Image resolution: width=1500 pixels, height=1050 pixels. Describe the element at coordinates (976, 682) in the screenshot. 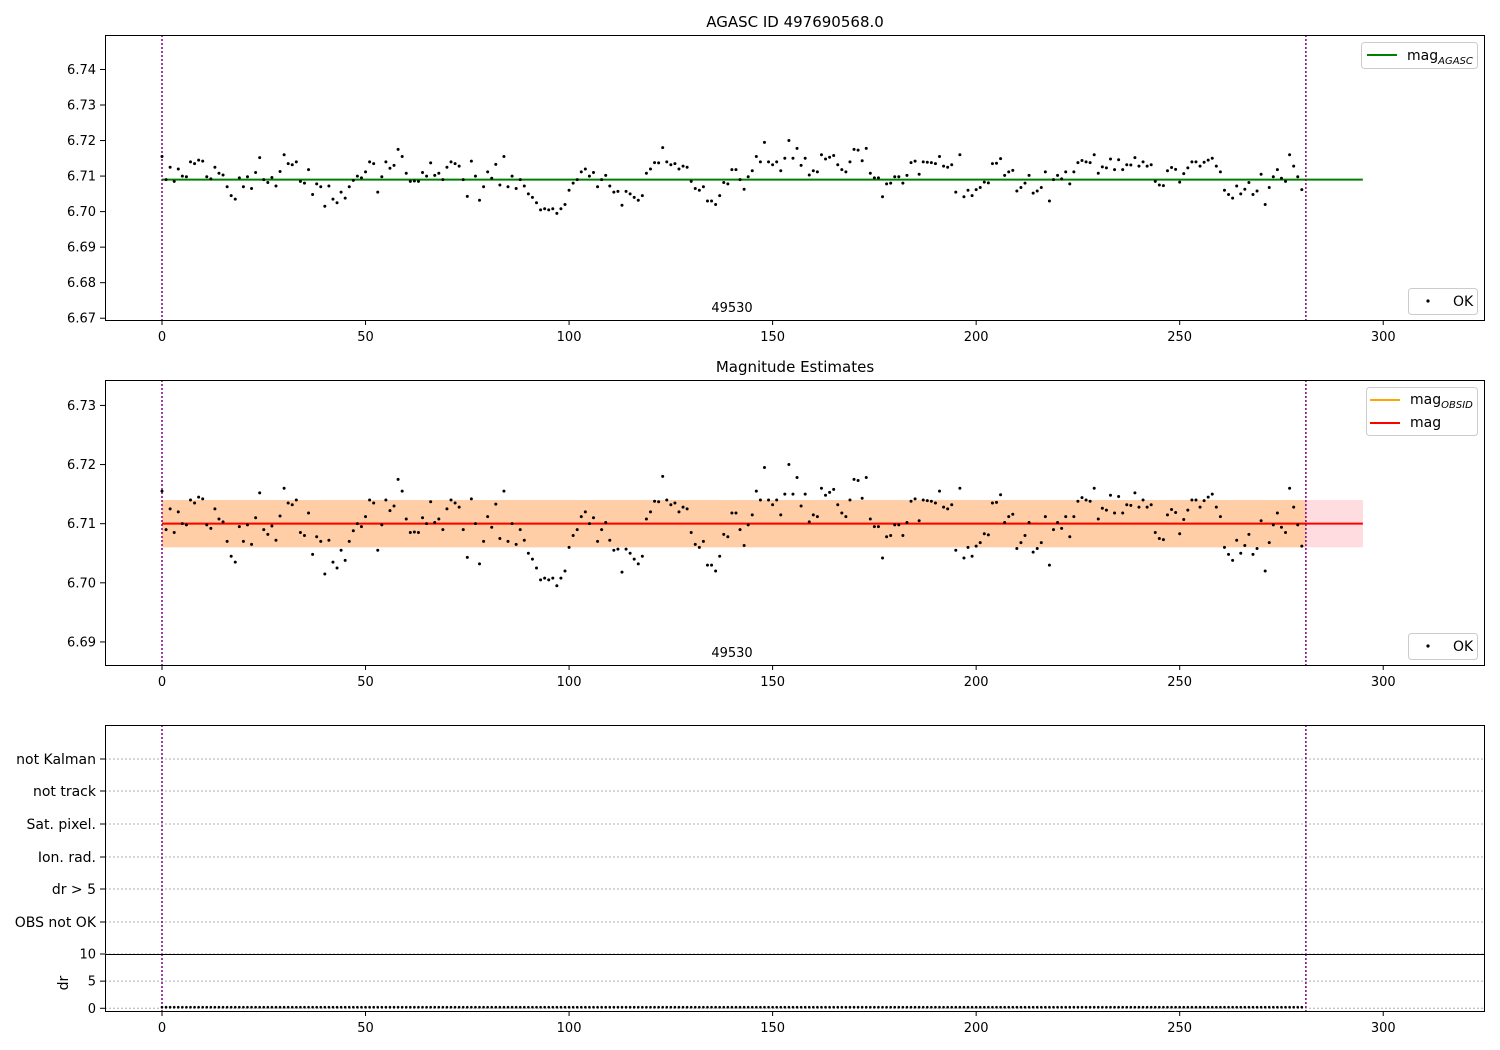

I see `x-tick-label: 200` at that location.